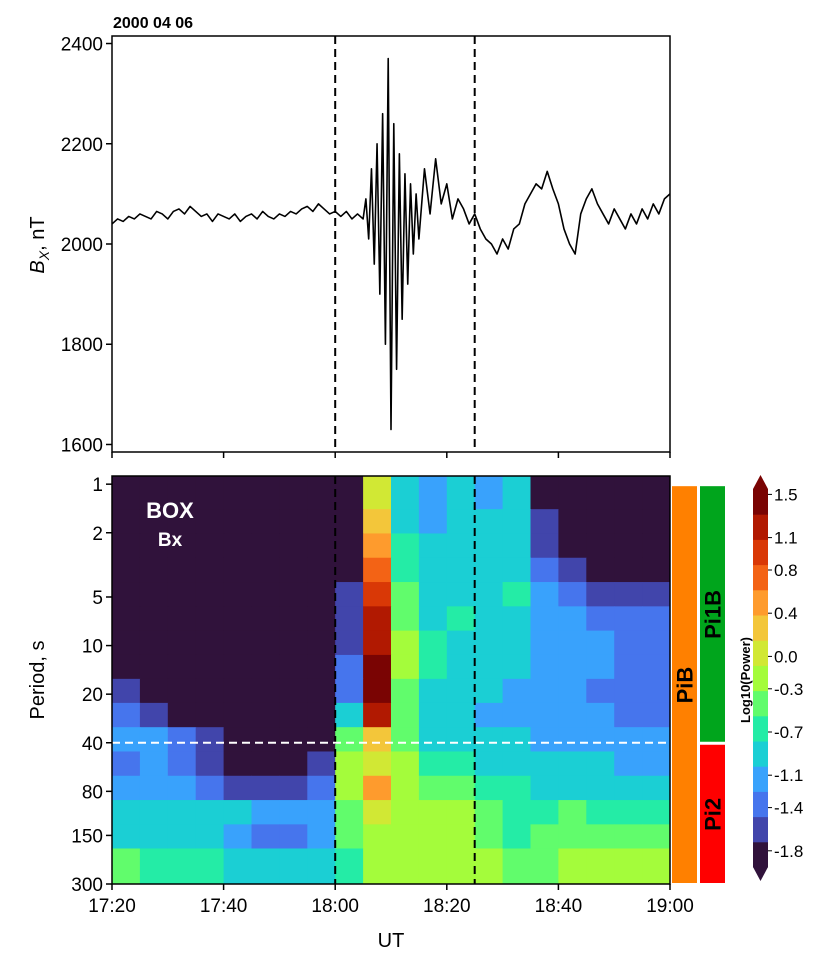 Image resolution: width=824 pixels, height=959 pixels. What do you see at coordinates (447, 906) in the screenshot?
I see `x-tick-label: 18:20` at bounding box center [447, 906].